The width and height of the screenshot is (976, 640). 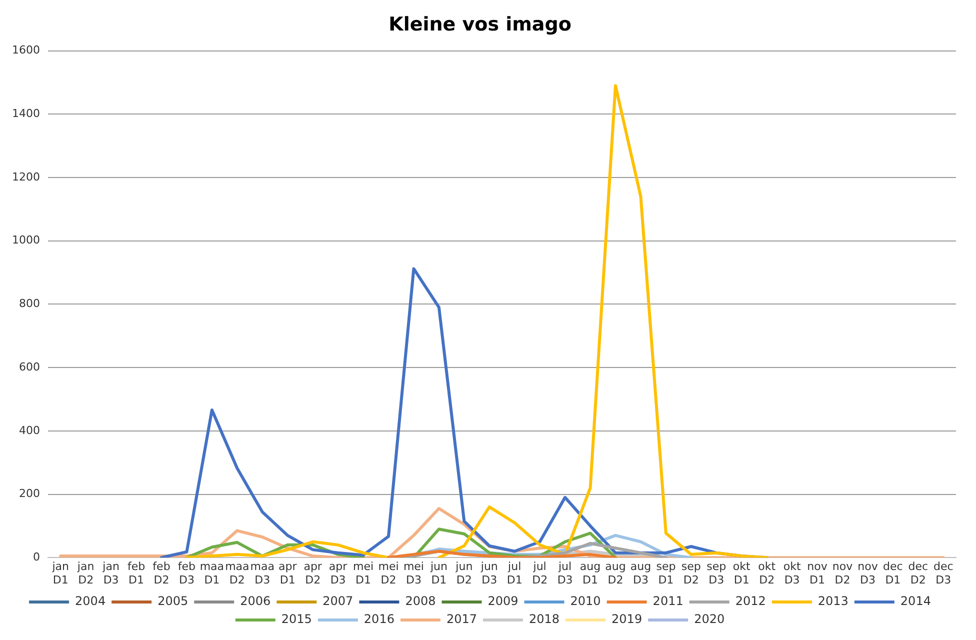 What do you see at coordinates (691, 573) in the screenshot?
I see `x-tick-label: sep D2` at bounding box center [691, 573].